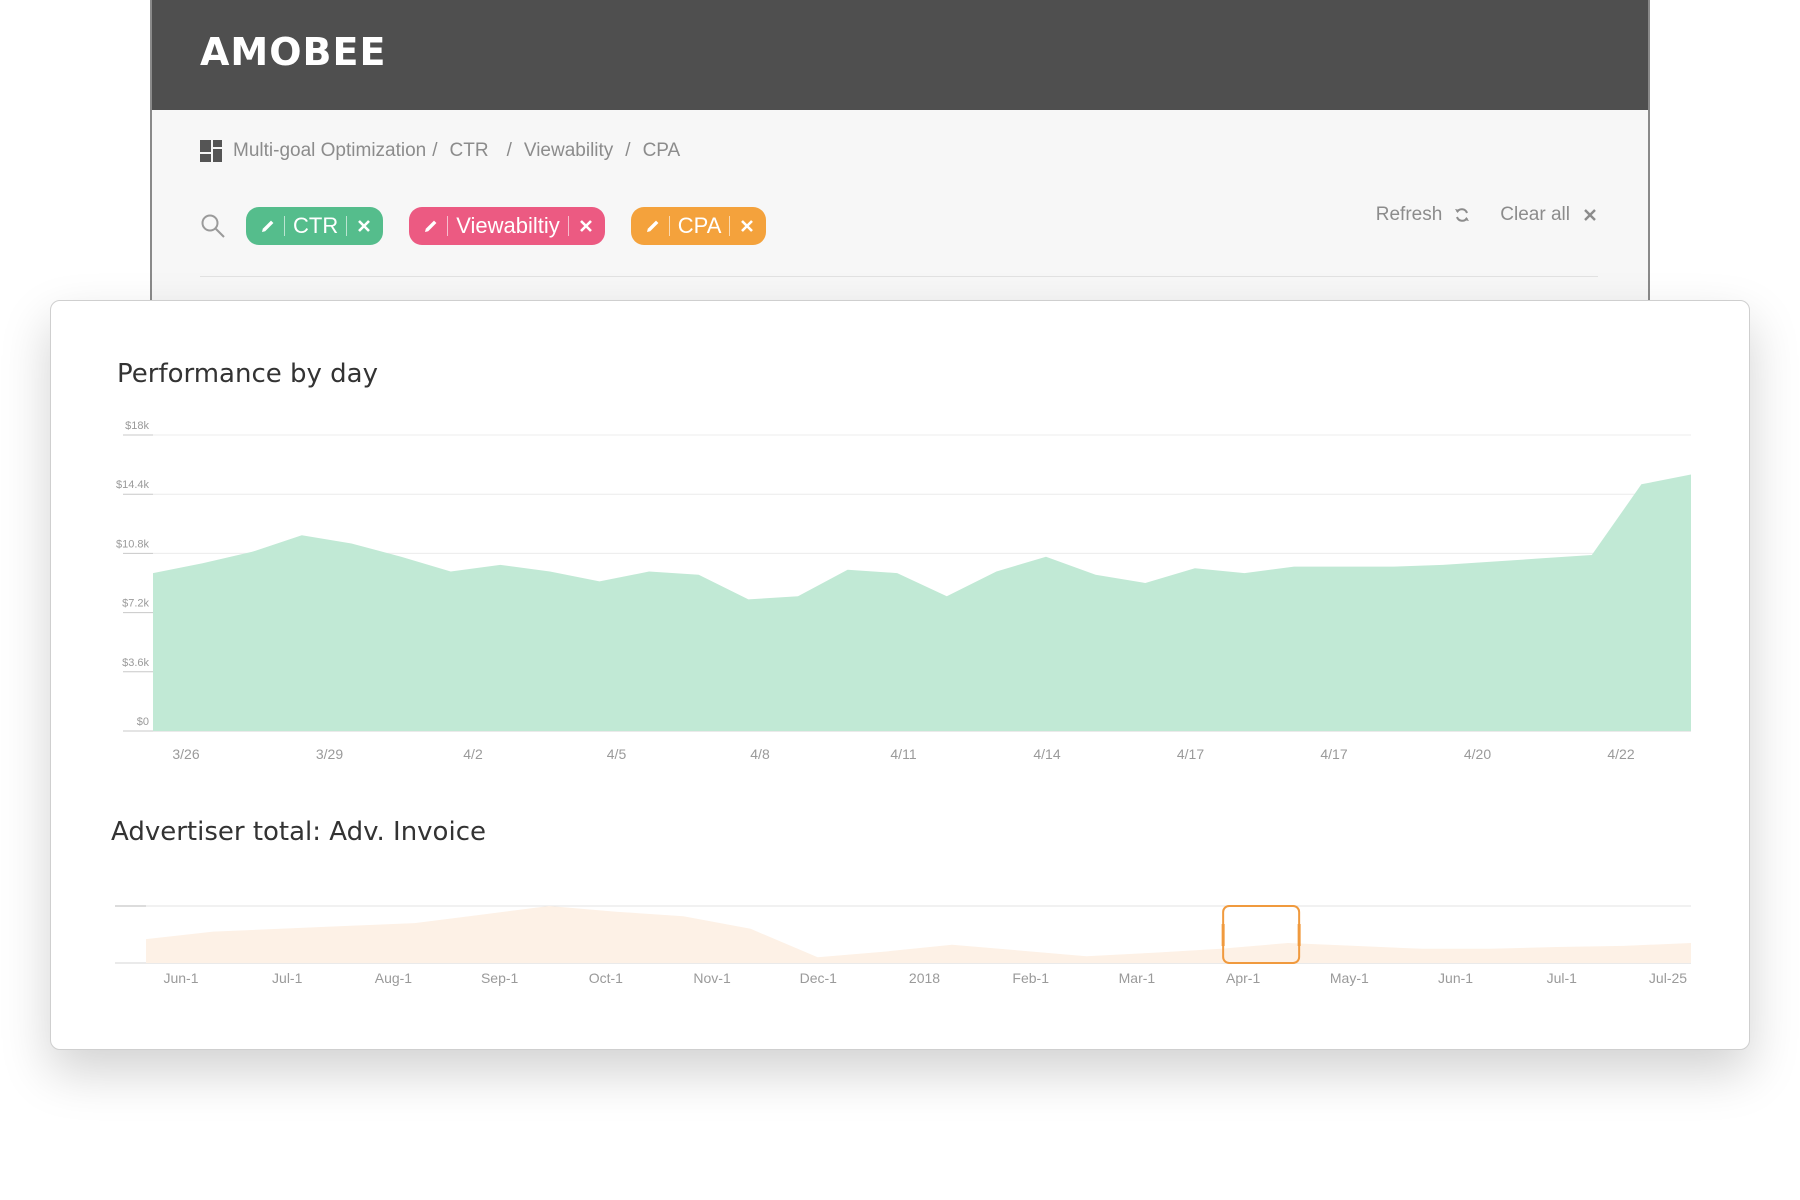 This screenshot has width=1800, height=1200. What do you see at coordinates (293, 52) in the screenshot?
I see `brand-logo: AMOBEE` at bounding box center [293, 52].